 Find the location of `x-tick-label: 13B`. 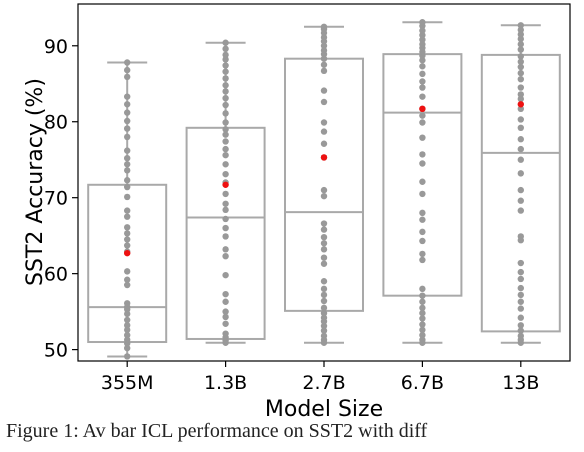

x-tick-label: 13B is located at coordinates (520, 383).